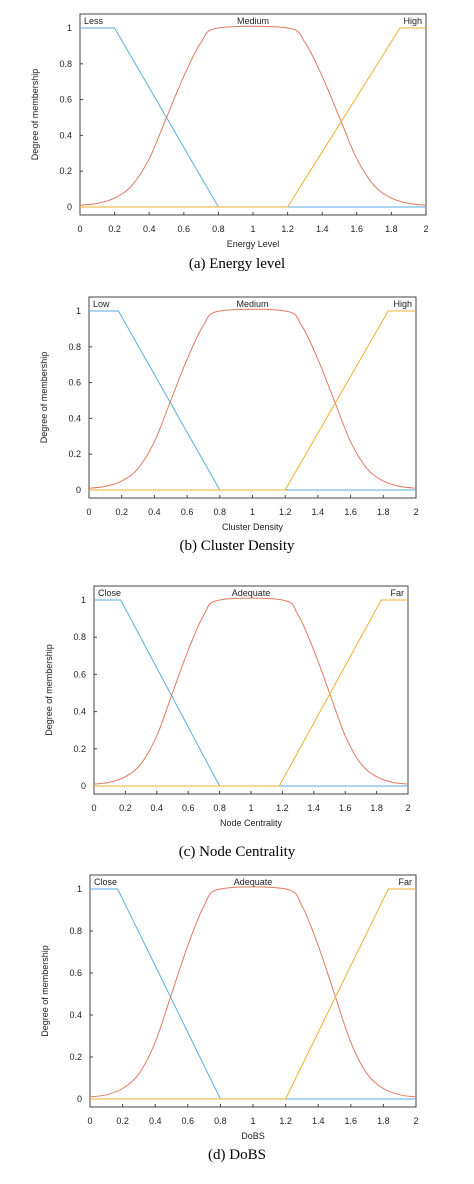  I want to click on figure-caption: (b) Cluster Density, so click(237, 546).